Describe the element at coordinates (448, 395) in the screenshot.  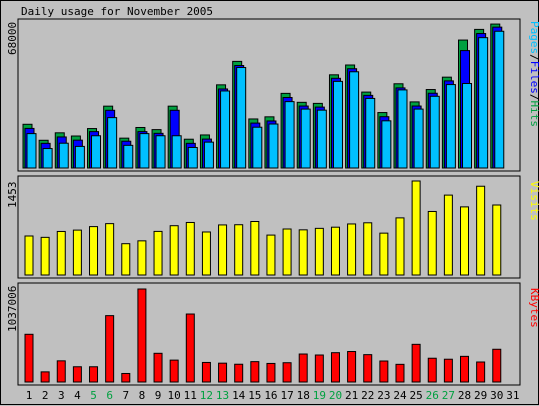
I see `day-label-27: 27` at that location.